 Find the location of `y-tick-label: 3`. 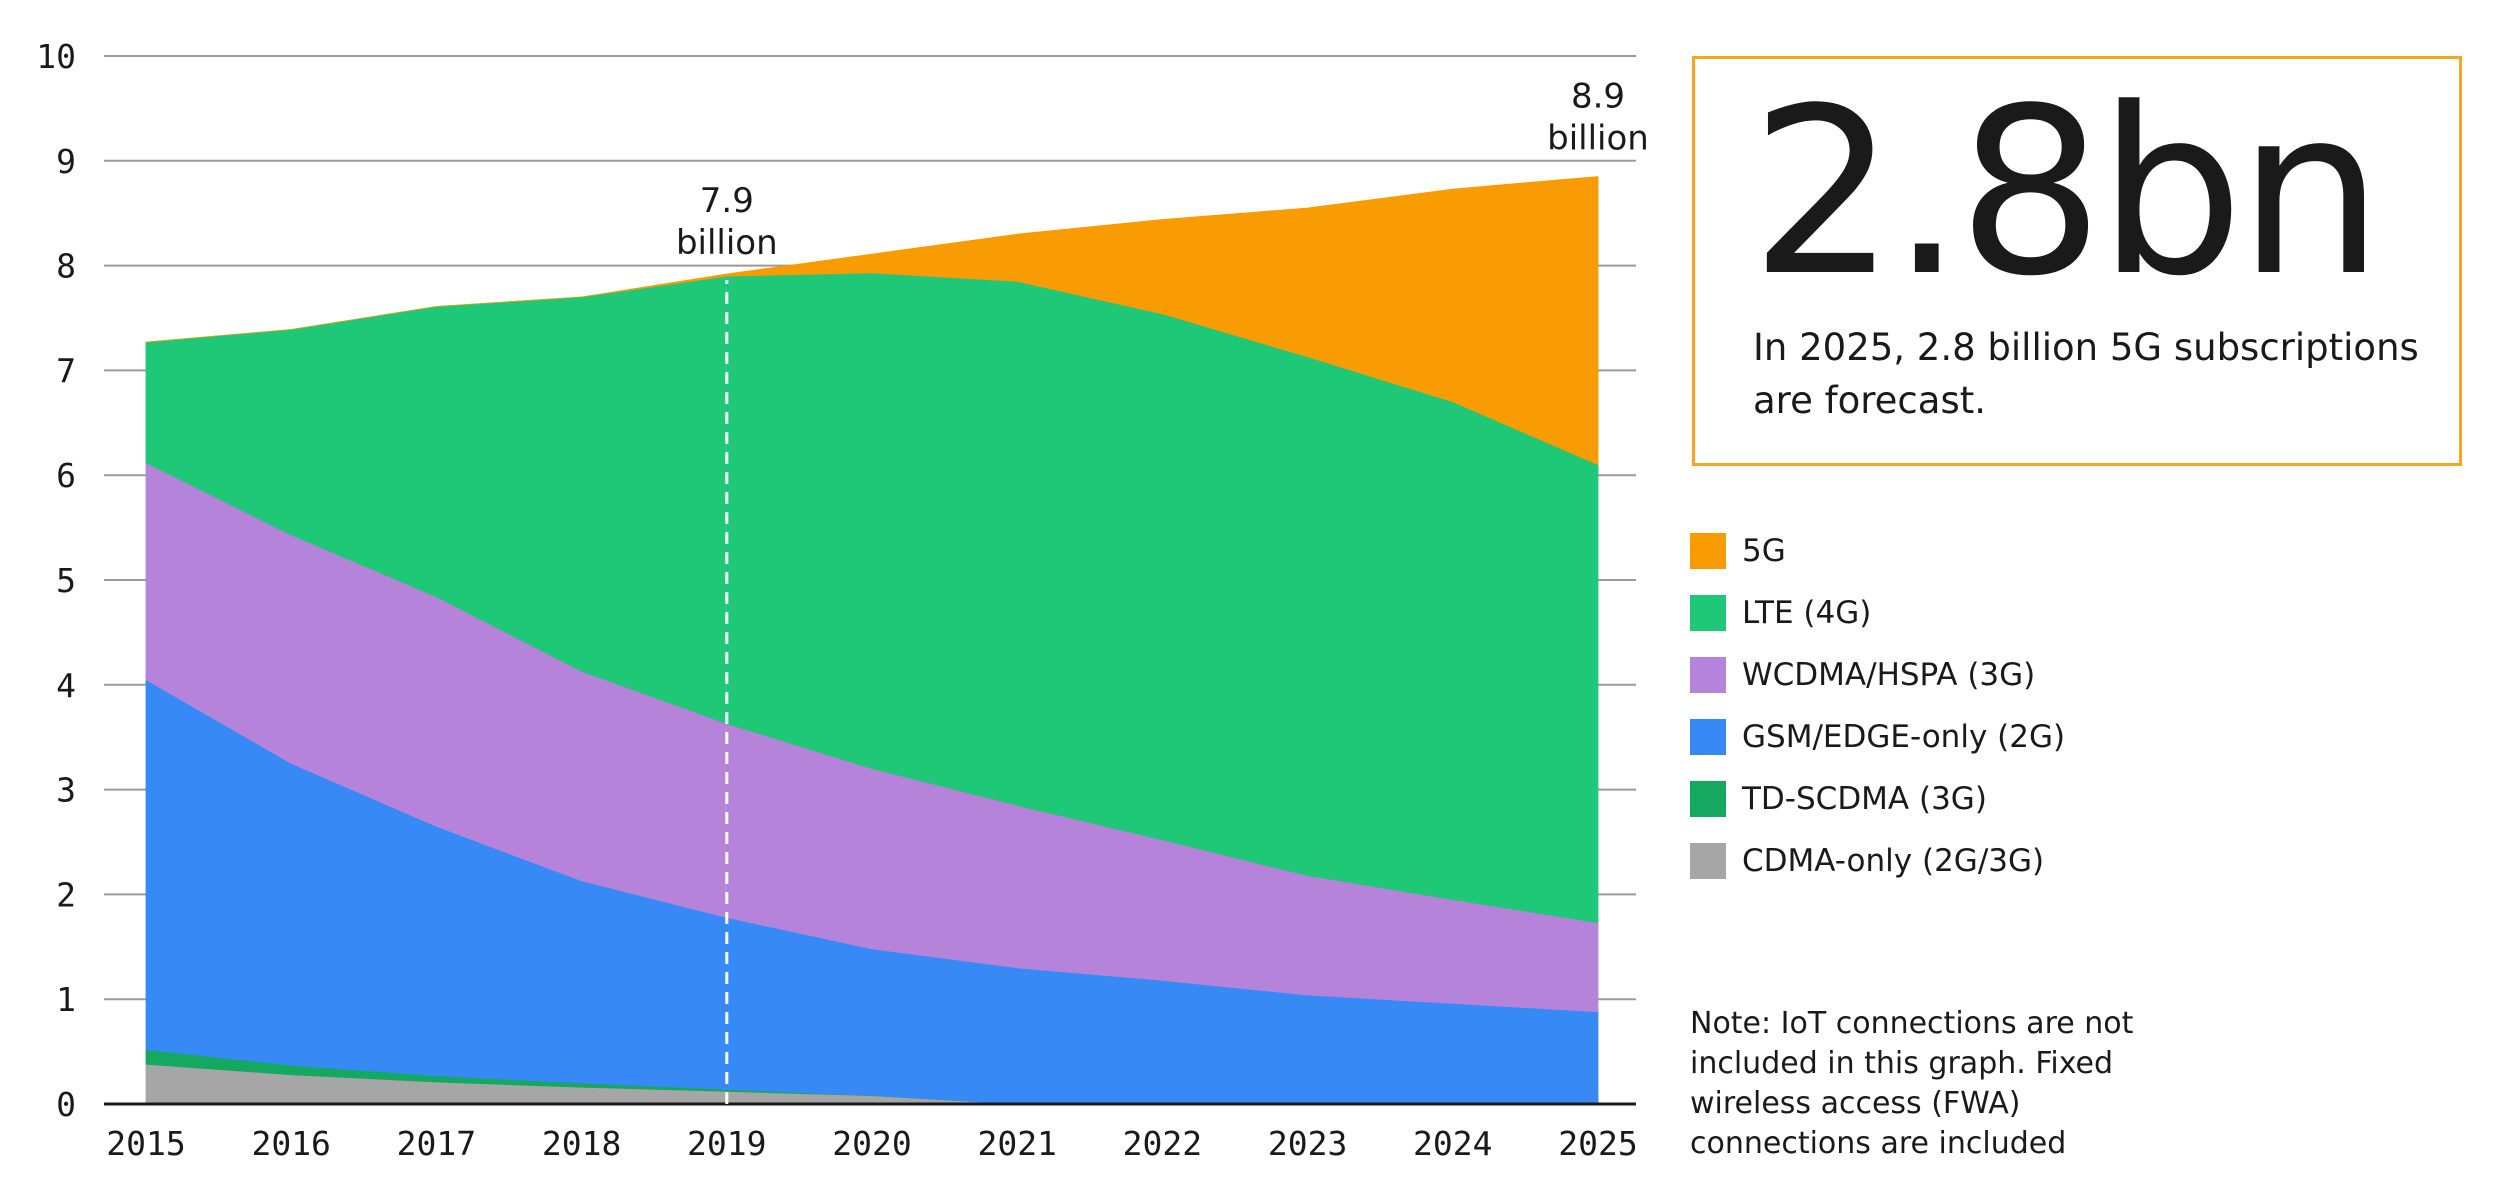

y-tick-label: 3 is located at coordinates (66, 790).